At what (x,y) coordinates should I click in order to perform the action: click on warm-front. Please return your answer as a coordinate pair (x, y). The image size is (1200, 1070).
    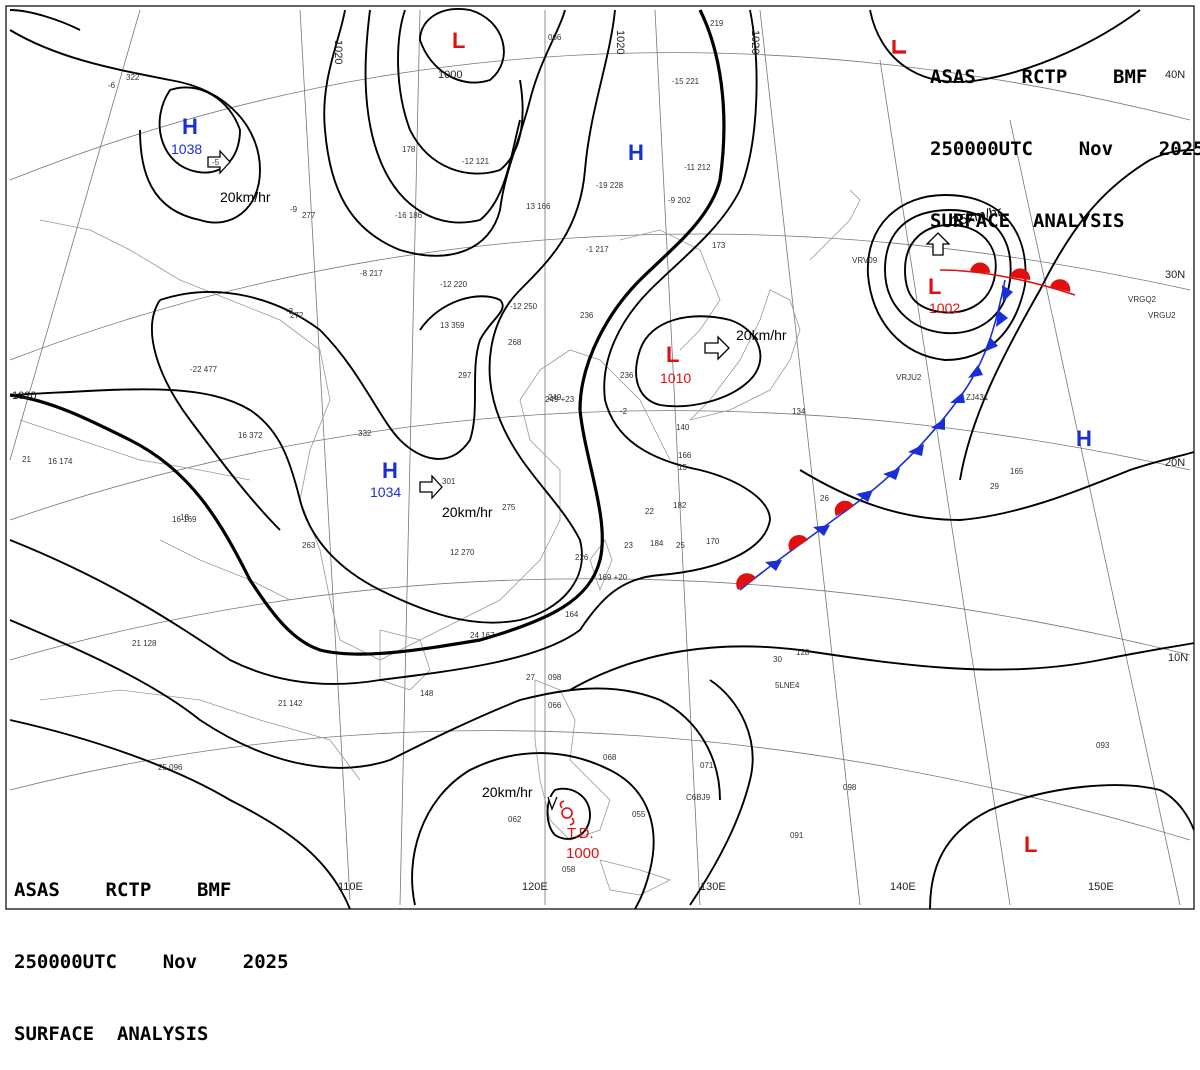
    Looking at the image, I should click on (1007, 282).